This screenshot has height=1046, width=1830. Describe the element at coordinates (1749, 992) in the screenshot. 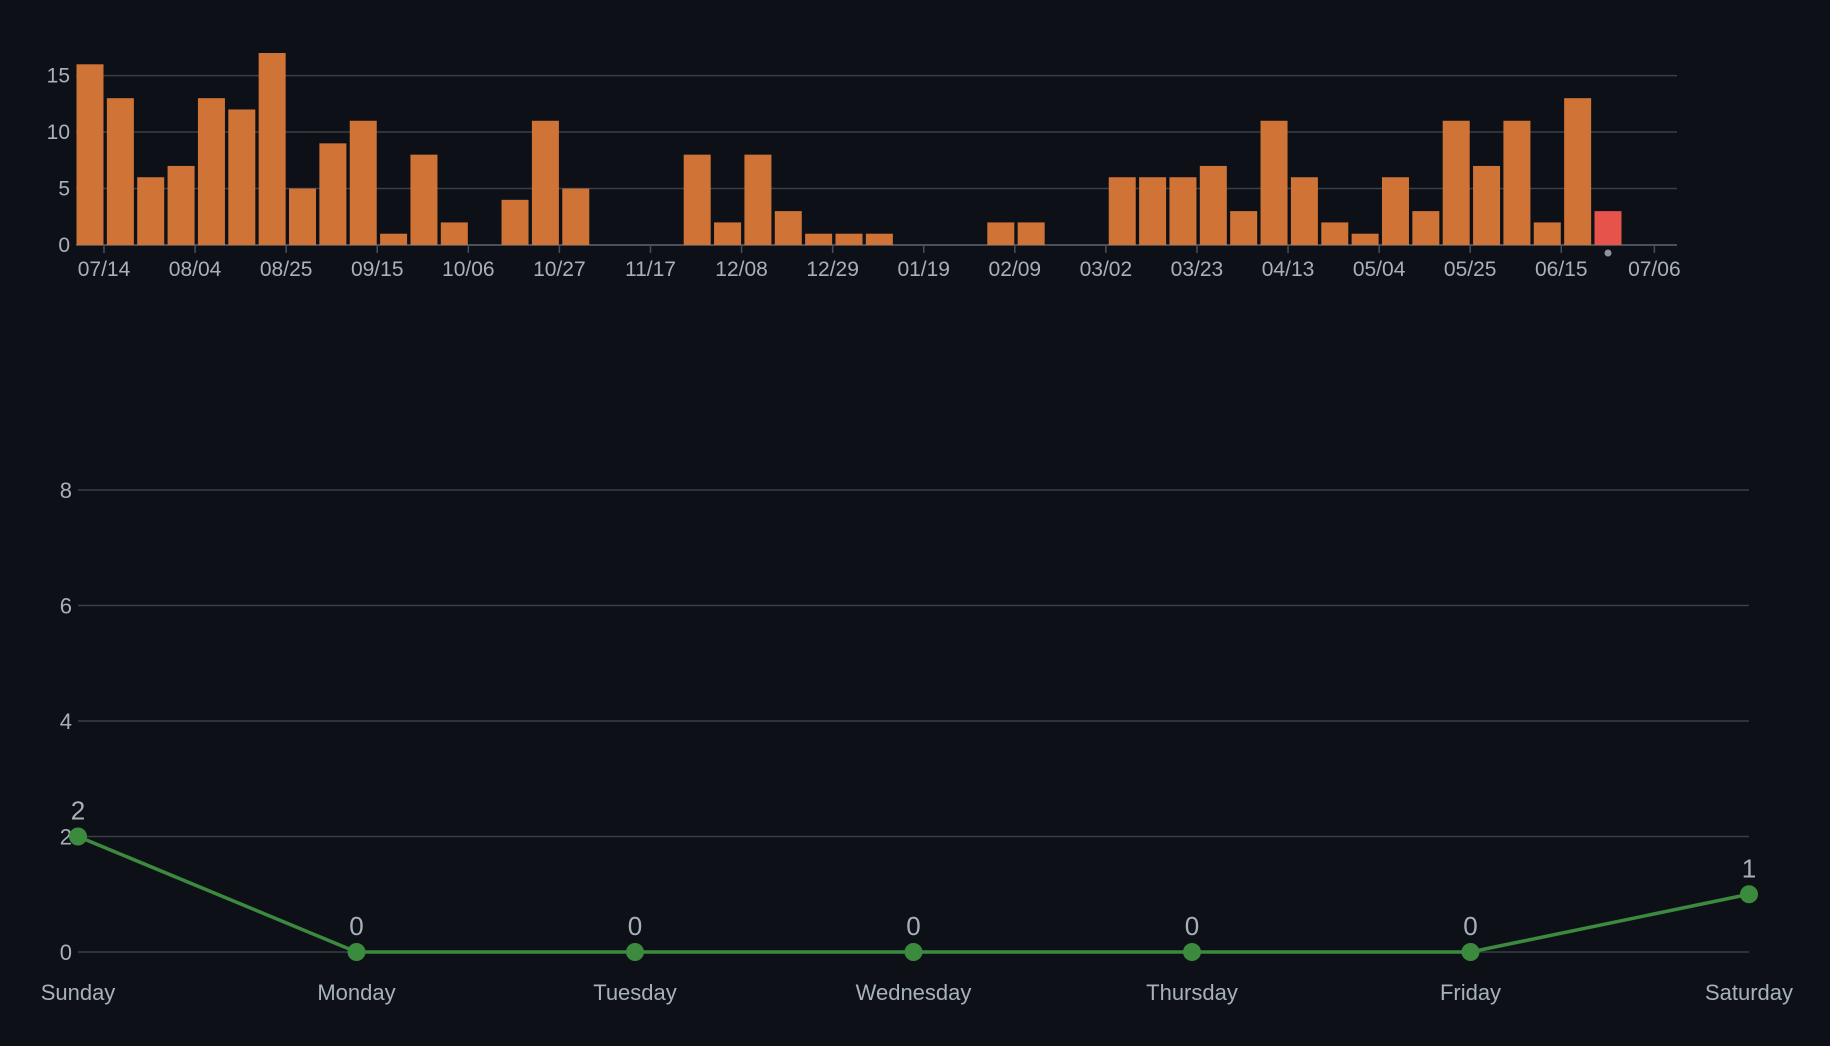

I see `x-category-label: Saturday` at that location.